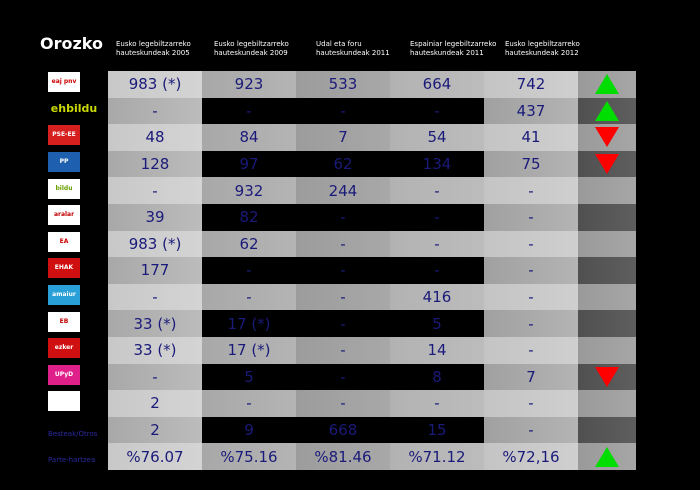 The width and height of the screenshot is (700, 490). I want to click on row-label: Besteak/Otros, so click(73, 433).